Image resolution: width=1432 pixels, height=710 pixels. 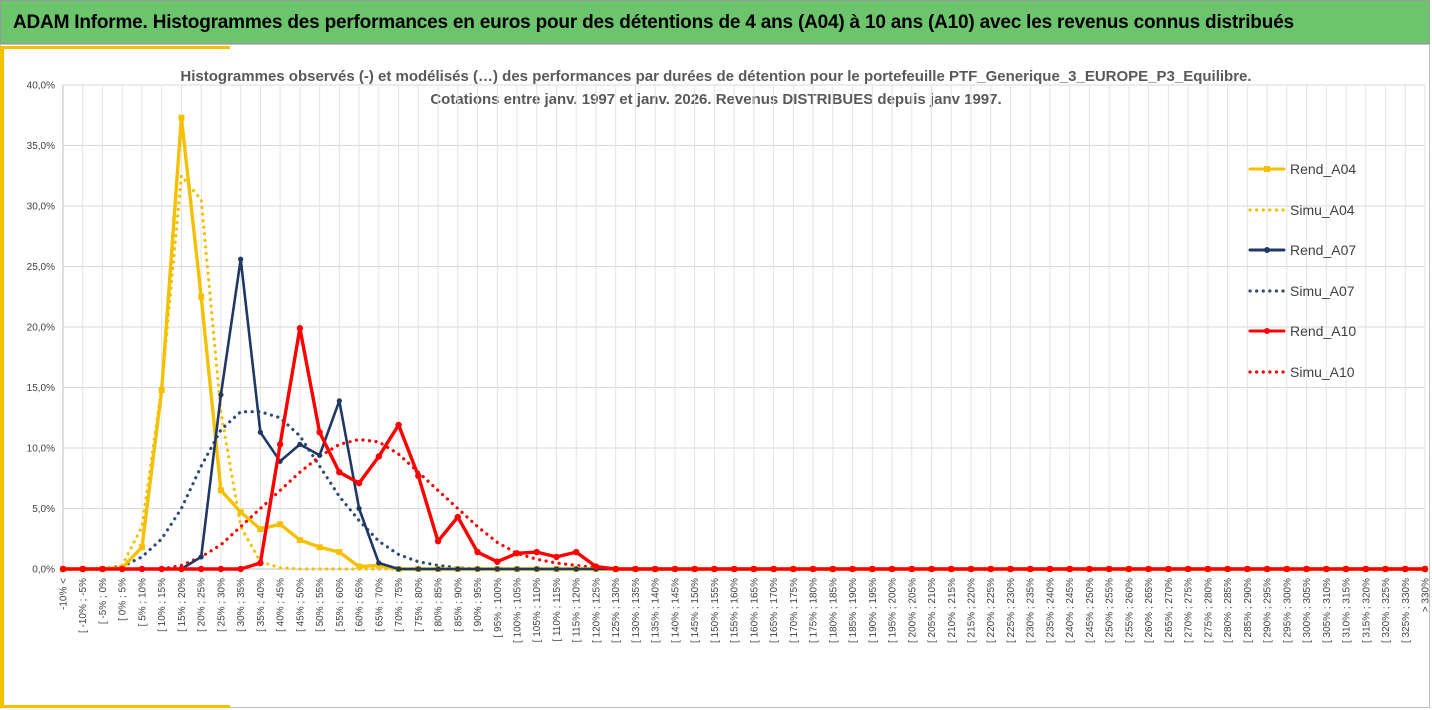 What do you see at coordinates (1323, 250) in the screenshot?
I see `legend-label: Rend_A07` at bounding box center [1323, 250].